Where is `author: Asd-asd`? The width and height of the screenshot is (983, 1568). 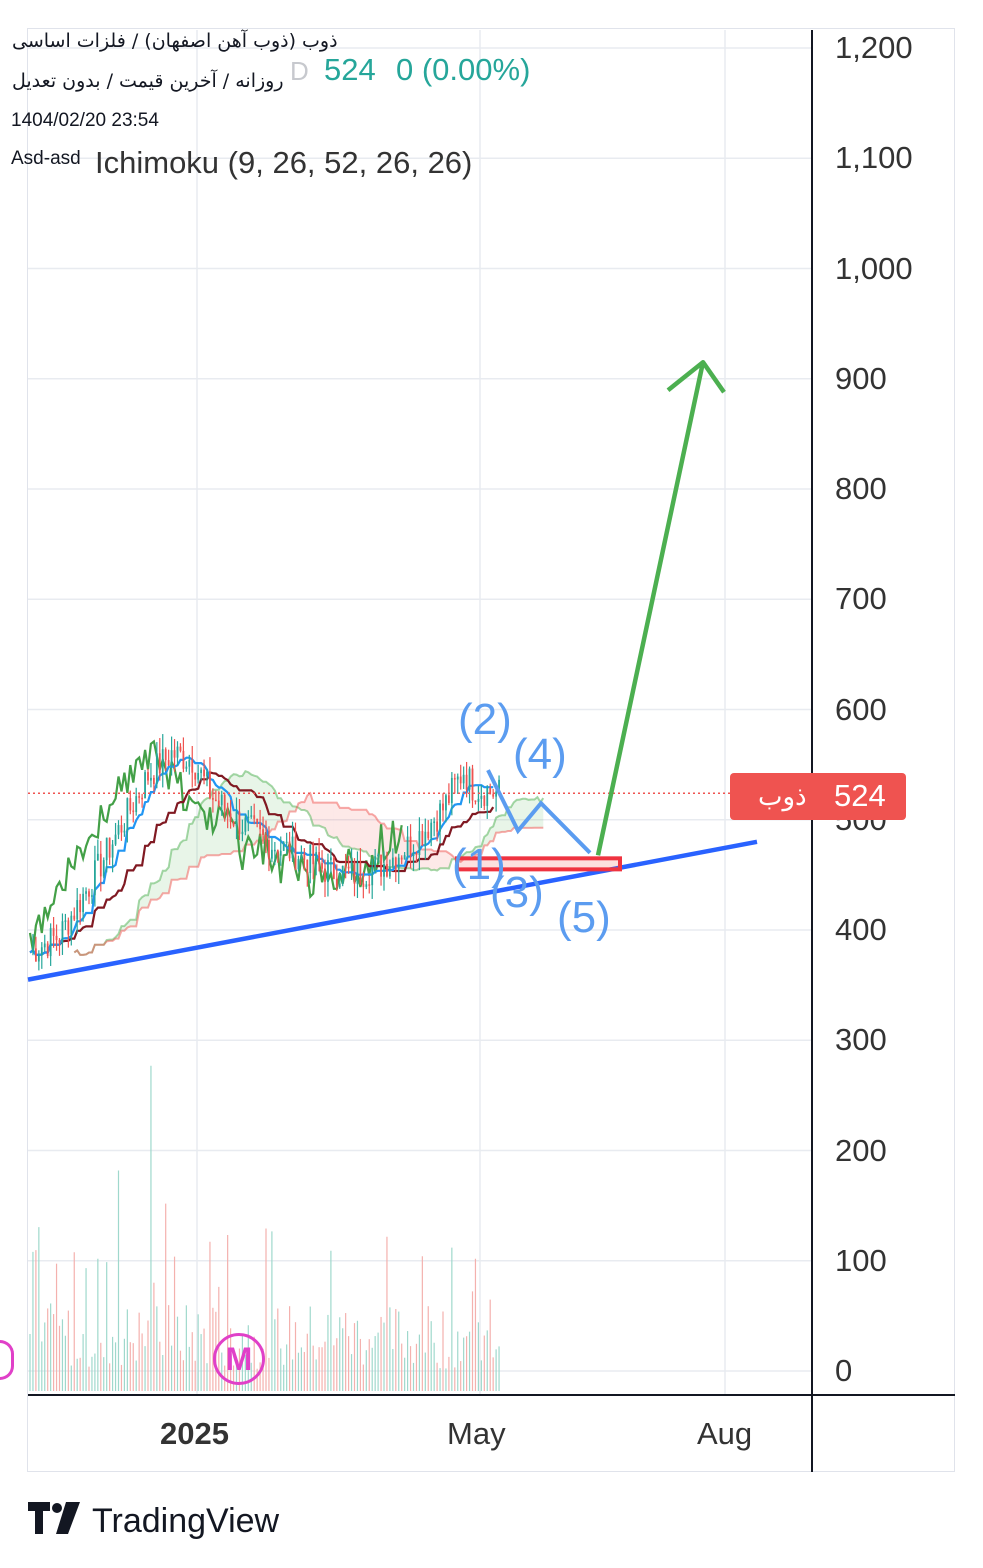
author: Asd-asd is located at coordinates (46, 158).